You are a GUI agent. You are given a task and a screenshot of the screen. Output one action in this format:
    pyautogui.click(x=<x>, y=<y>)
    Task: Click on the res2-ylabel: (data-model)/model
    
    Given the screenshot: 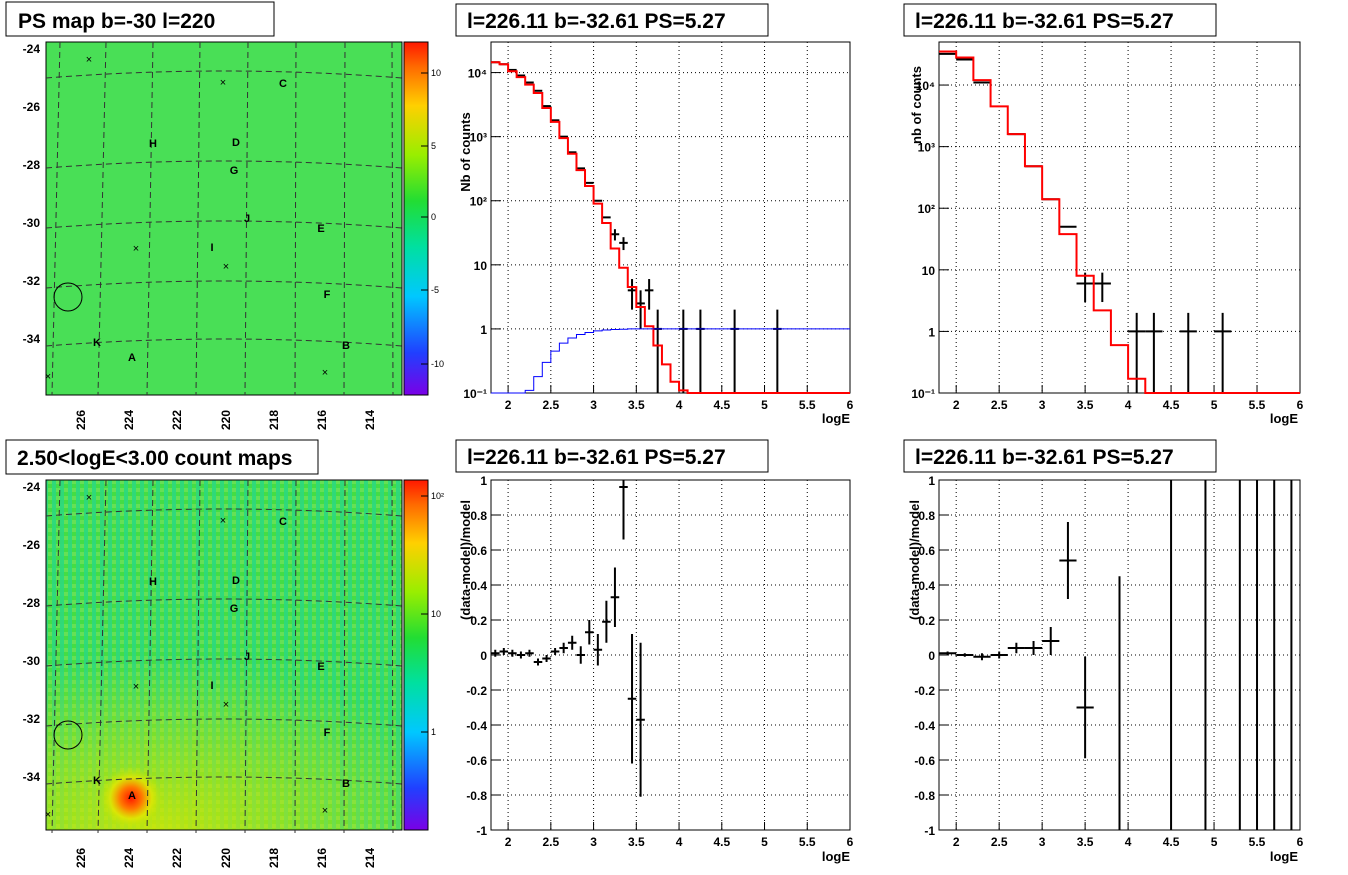 What is the action you would take?
    pyautogui.click(x=914, y=560)
    